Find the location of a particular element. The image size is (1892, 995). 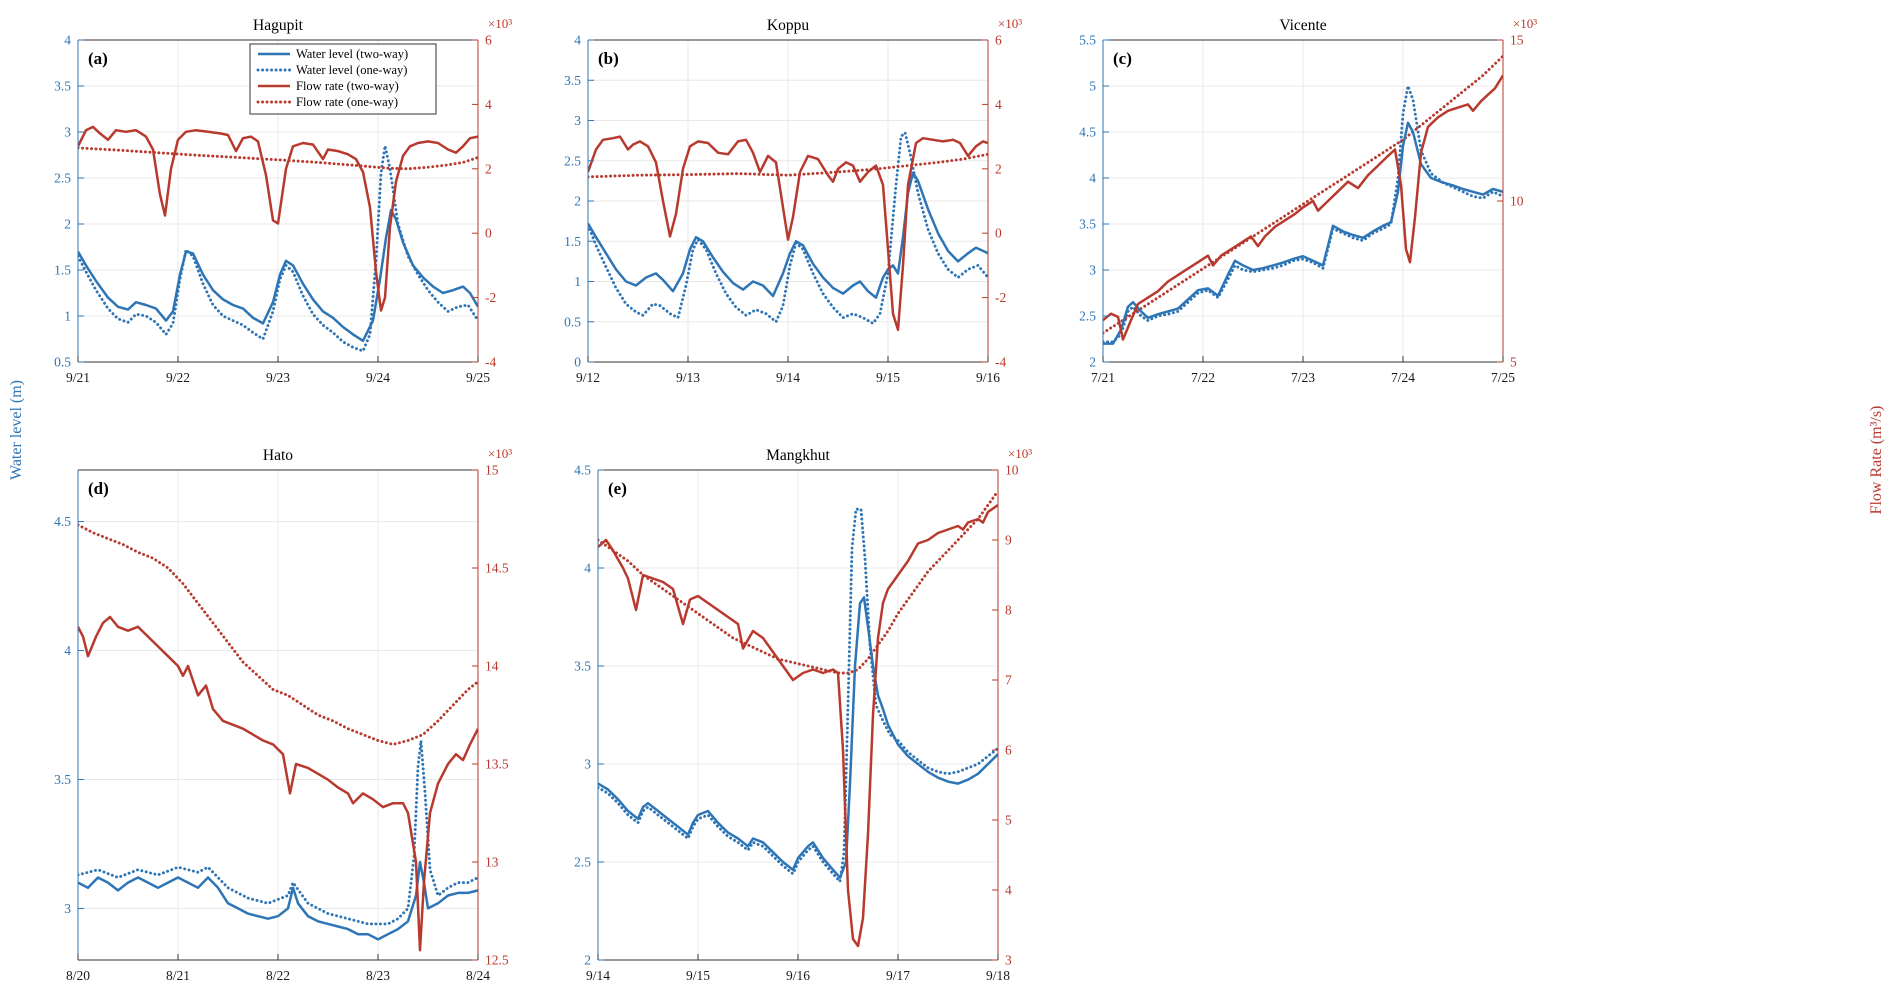

x-tick-label: 9/25 is located at coordinates (478, 377).